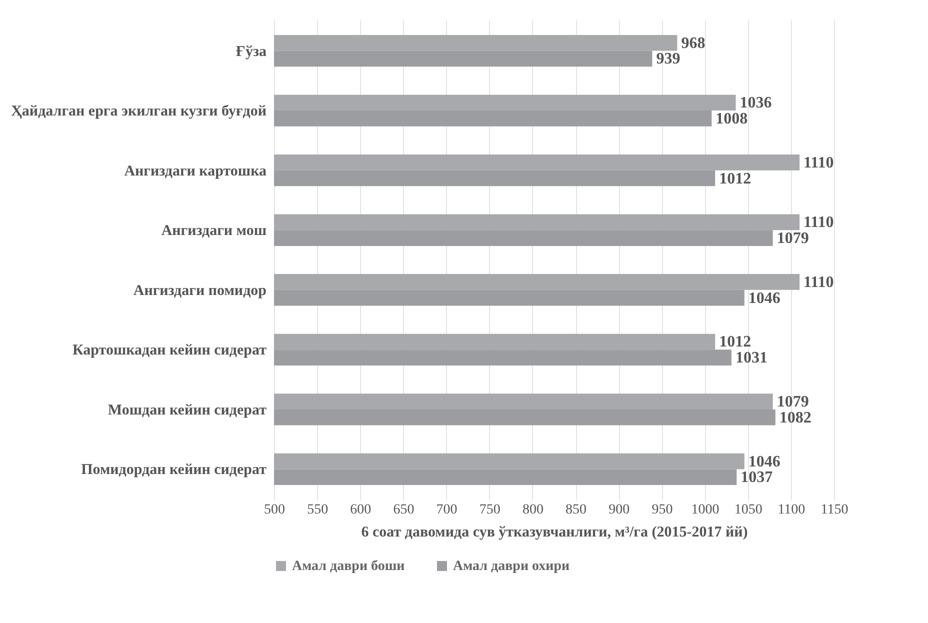 The image size is (928, 623). I want to click on x-tick-label: 750, so click(489, 510).